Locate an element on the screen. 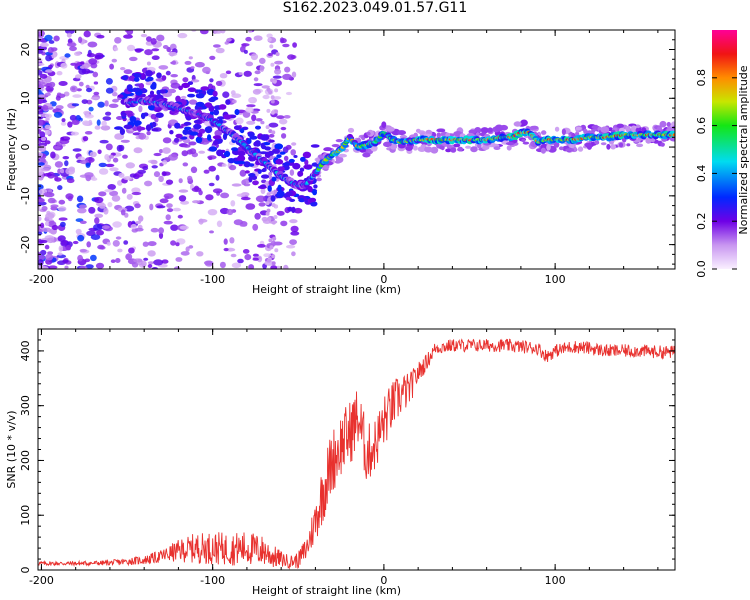 The image size is (750, 600). spec-x-tick-label: 100 is located at coordinates (555, 279).